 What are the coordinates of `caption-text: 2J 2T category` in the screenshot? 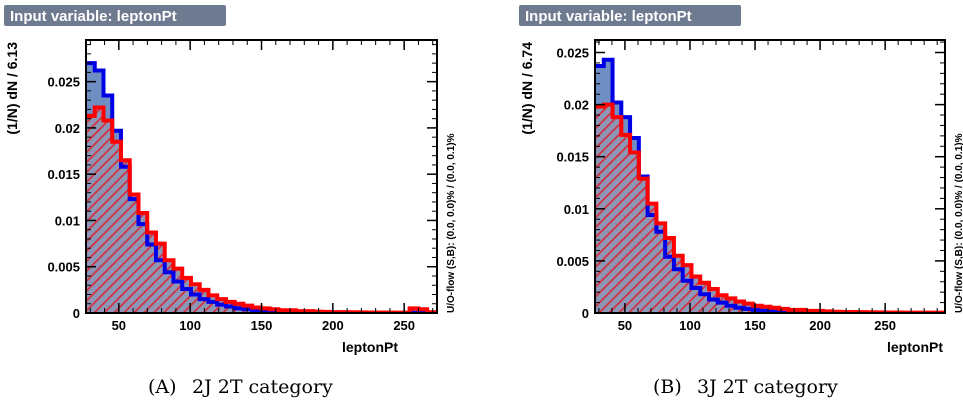 It's located at (262, 387).